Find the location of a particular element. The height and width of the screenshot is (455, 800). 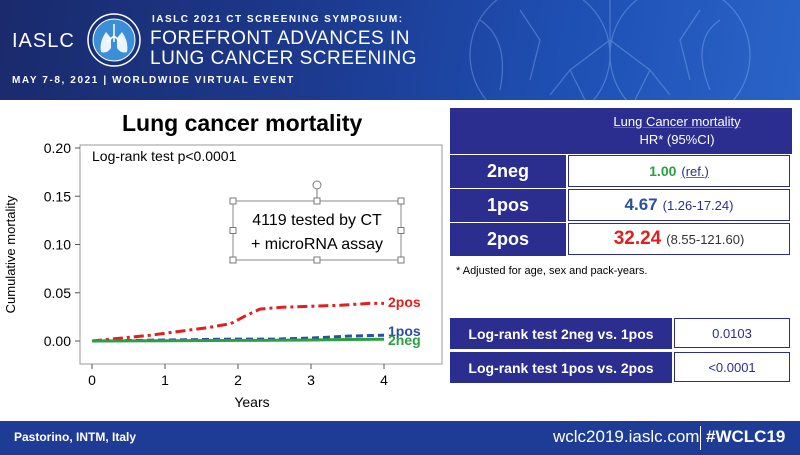

hr-value-cell: 4.67 (1.26-17.24) is located at coordinates (679, 205).